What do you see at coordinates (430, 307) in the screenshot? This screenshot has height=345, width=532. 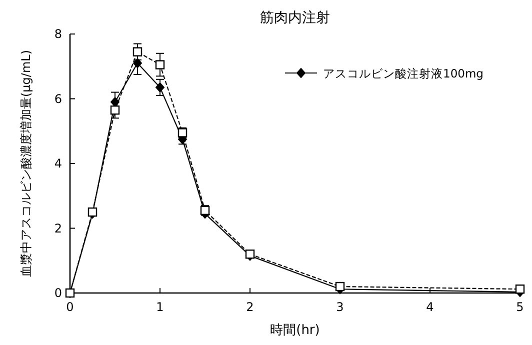 I see `x-tick-label: 4` at bounding box center [430, 307].